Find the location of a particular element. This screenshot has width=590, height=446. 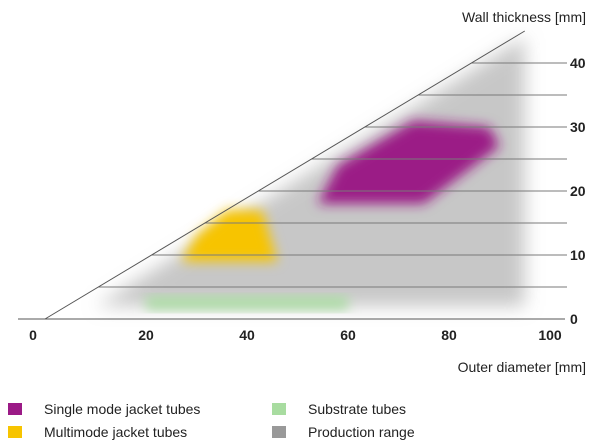

x-tick-label-60: 60 is located at coordinates (348, 335).